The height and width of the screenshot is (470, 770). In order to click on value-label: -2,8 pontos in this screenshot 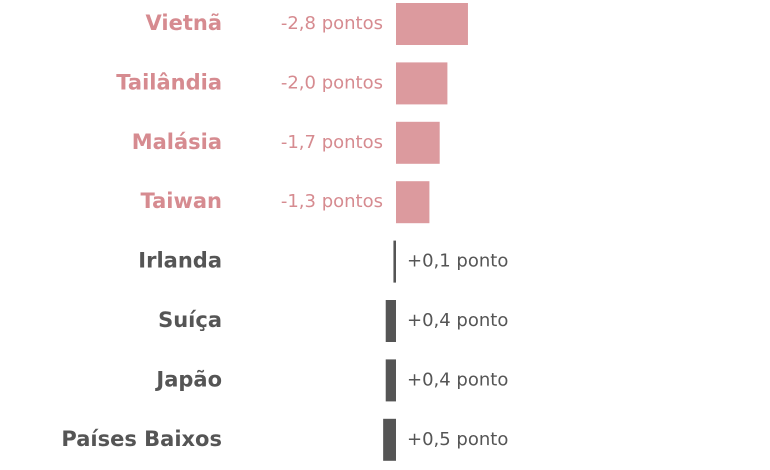, I will do `click(332, 23)`.